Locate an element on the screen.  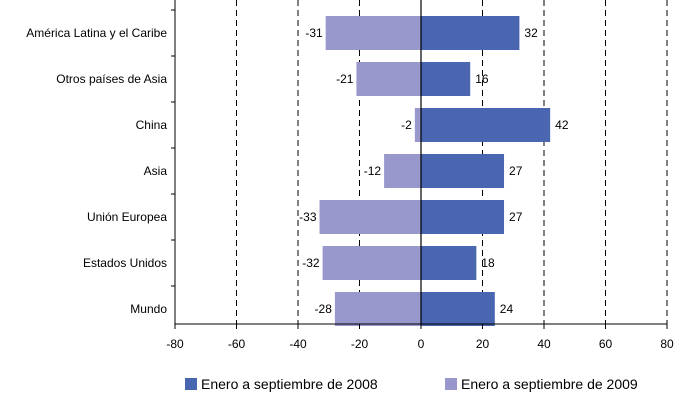
data-label-2009: -32 is located at coordinates (311, 263).